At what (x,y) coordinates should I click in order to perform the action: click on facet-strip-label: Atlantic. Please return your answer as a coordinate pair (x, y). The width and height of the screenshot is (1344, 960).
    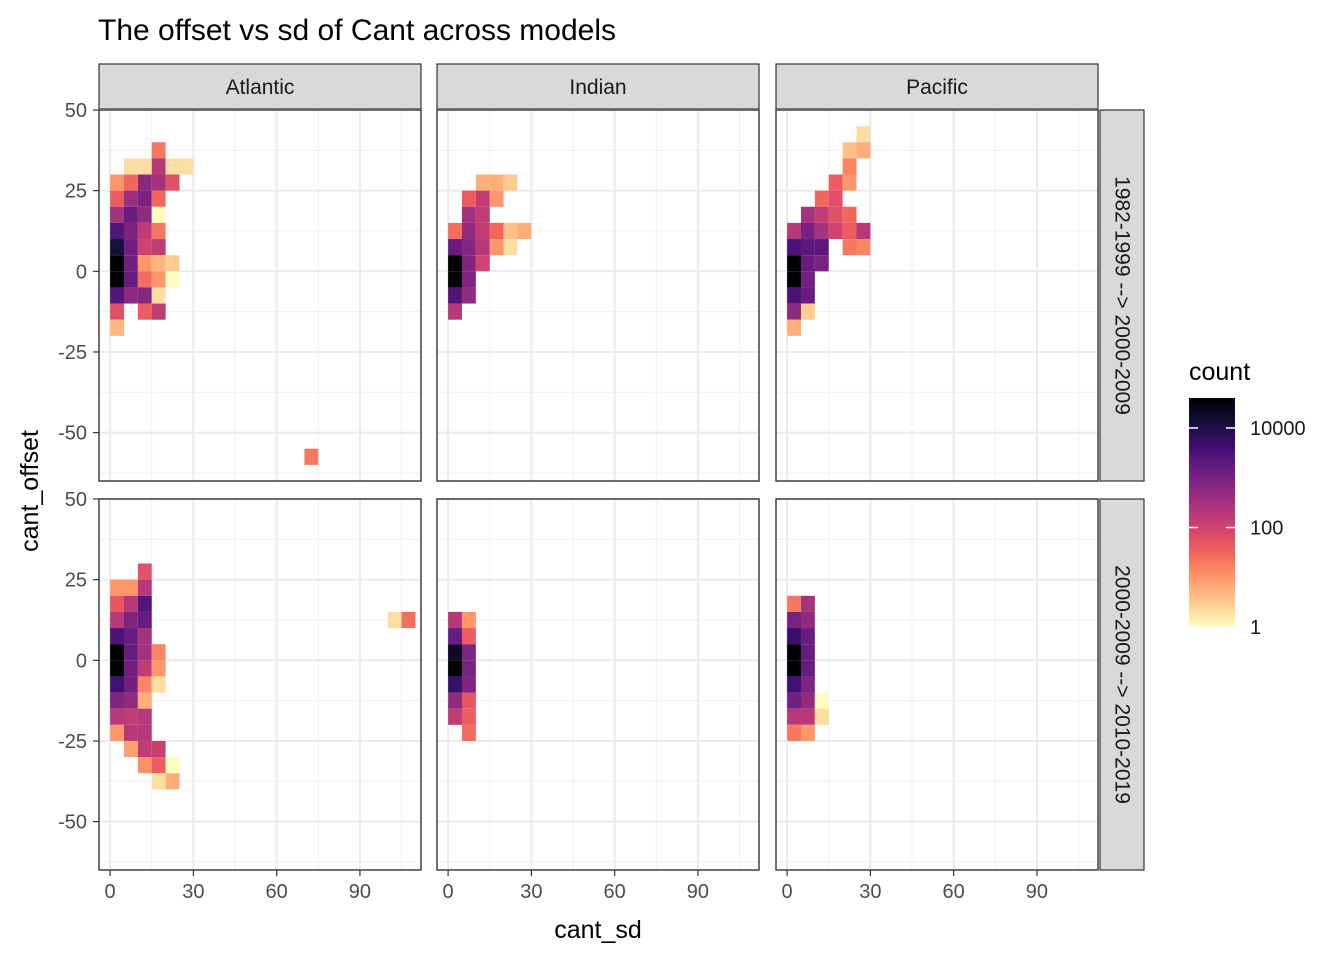
    Looking at the image, I should click on (260, 87).